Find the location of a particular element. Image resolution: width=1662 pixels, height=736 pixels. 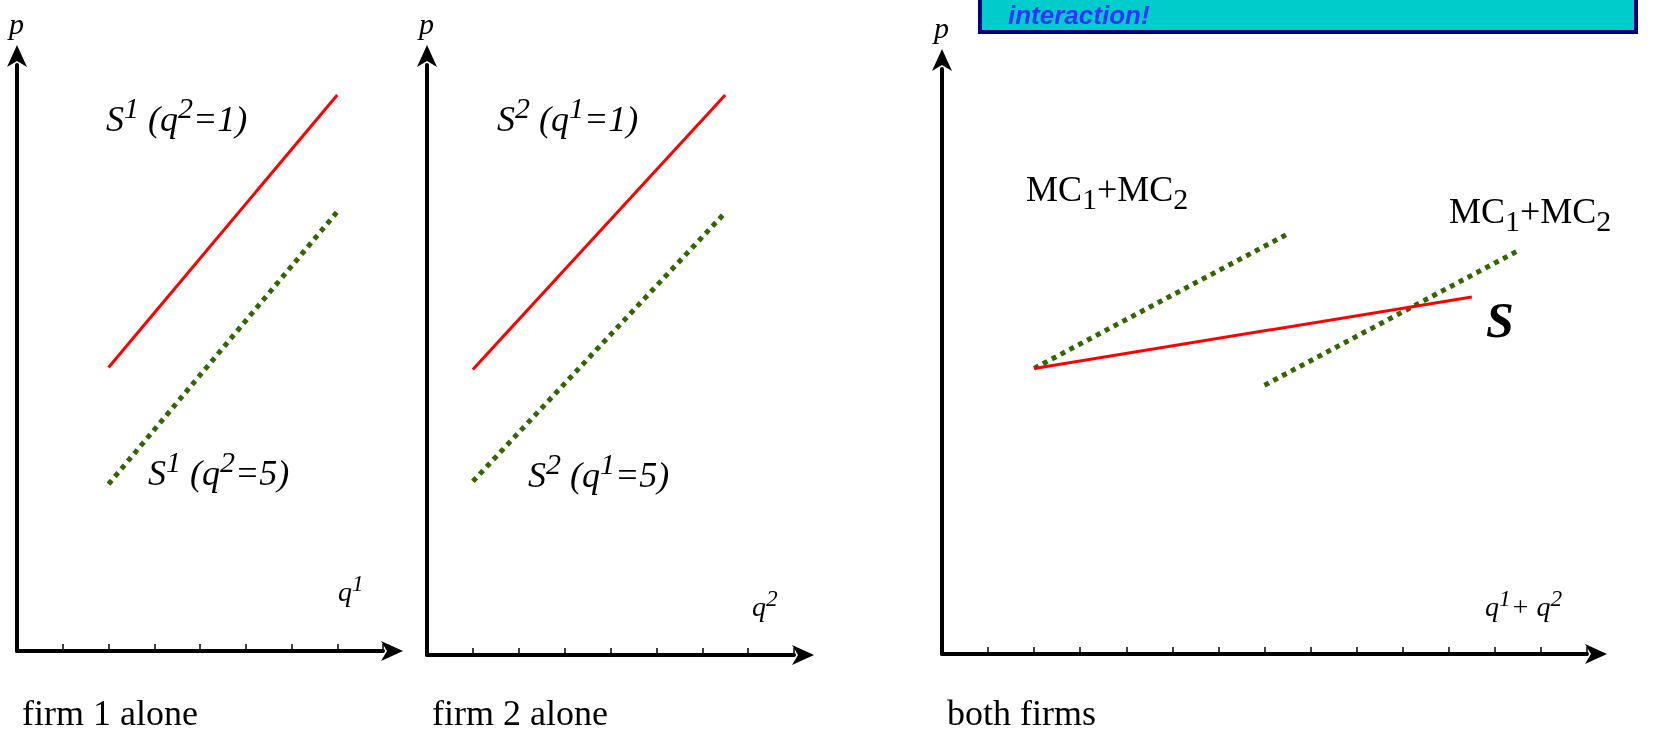

text: both firms is located at coordinates (1021, 713).